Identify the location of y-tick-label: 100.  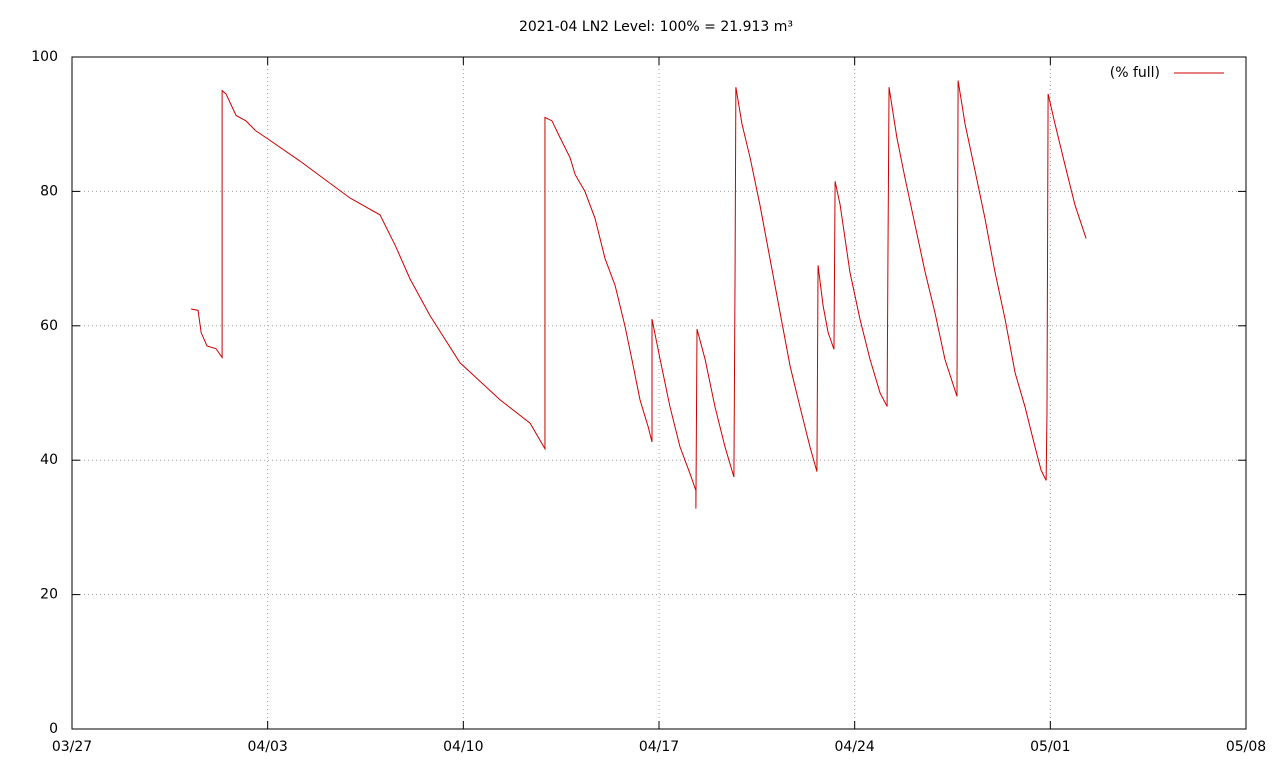
(44, 57).